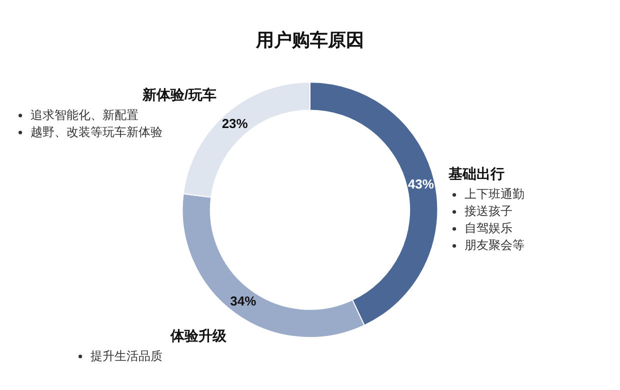 This screenshot has height=390, width=620. I want to click on text: 追求智能化、新配置, so click(84, 115).